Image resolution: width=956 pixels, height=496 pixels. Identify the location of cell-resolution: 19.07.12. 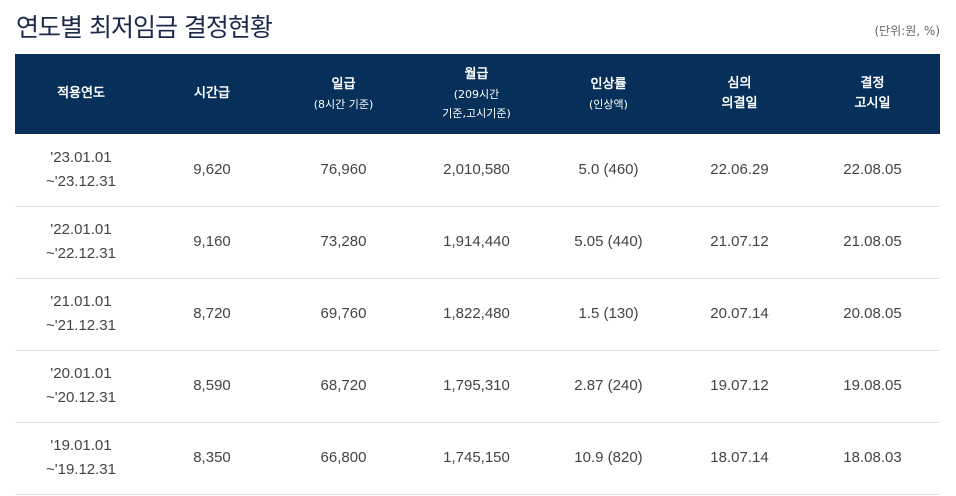
(739, 385).